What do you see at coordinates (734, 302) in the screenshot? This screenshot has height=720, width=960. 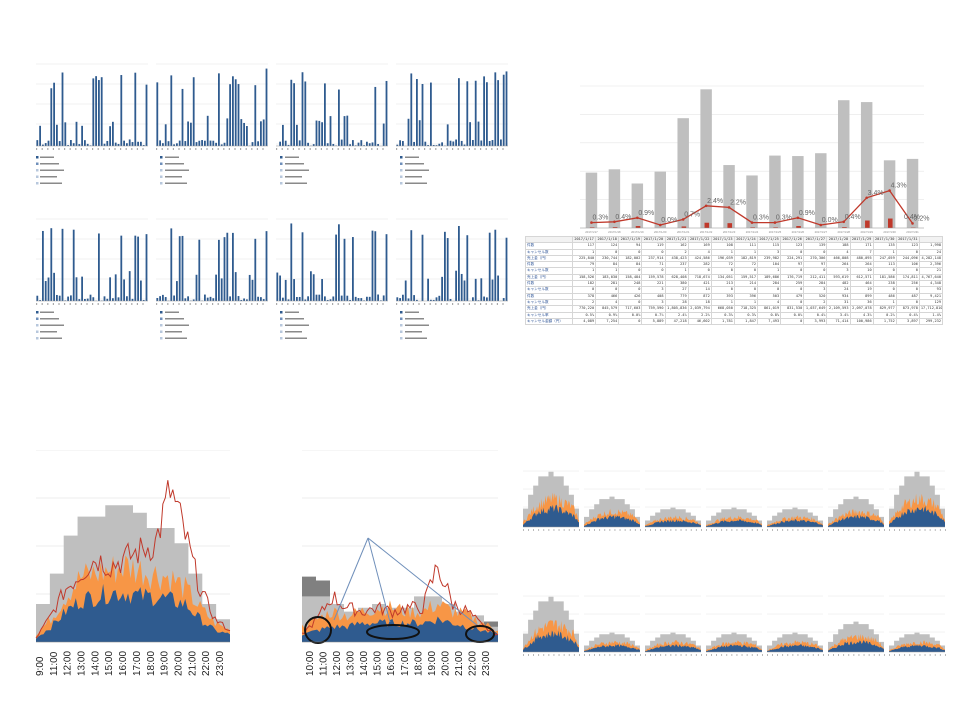 I see `table-row: キャンセル数 2 4 0 3 28 18 1 1 4 0 2 31 36 1 0 129` at bounding box center [734, 302].